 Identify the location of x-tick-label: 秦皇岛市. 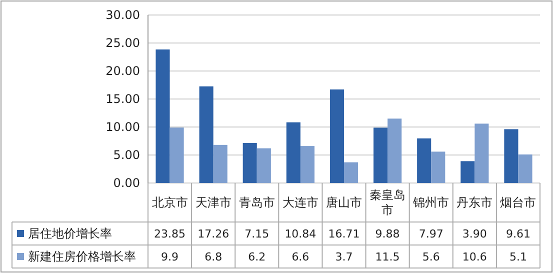
(388, 203).